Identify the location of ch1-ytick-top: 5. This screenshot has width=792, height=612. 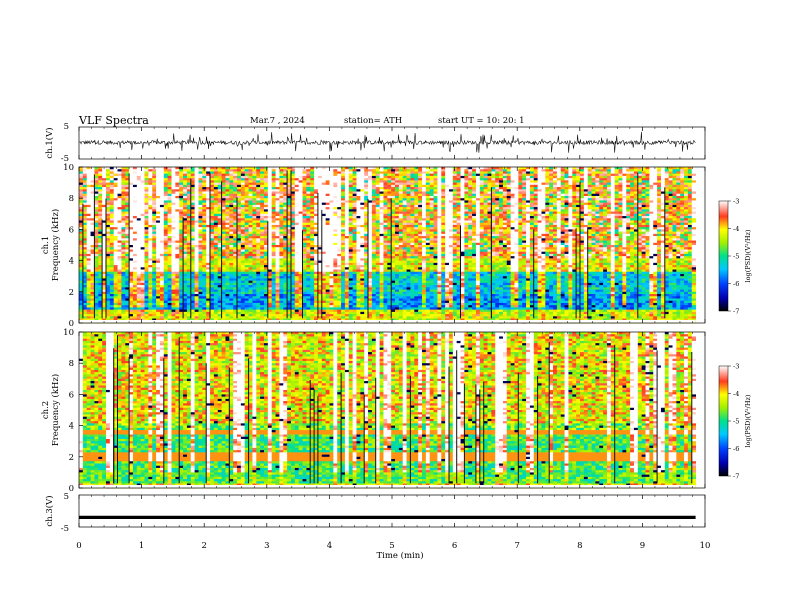
(66, 127).